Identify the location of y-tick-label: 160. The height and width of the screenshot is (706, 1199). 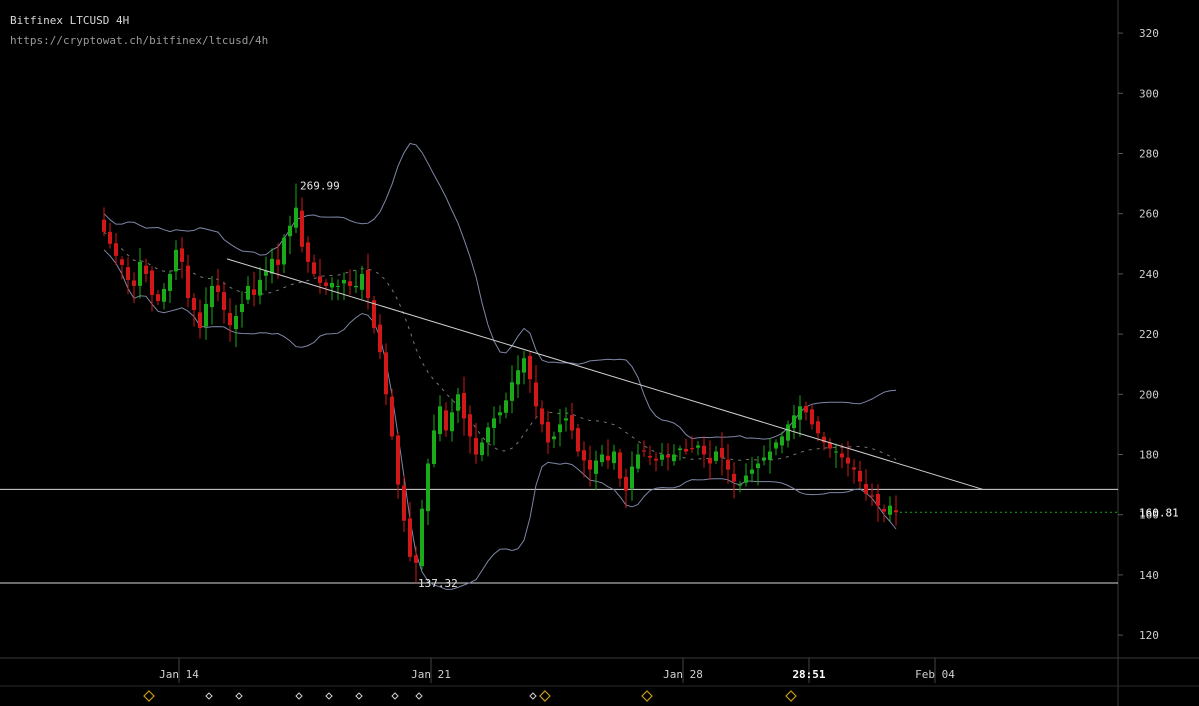
(1149, 515).